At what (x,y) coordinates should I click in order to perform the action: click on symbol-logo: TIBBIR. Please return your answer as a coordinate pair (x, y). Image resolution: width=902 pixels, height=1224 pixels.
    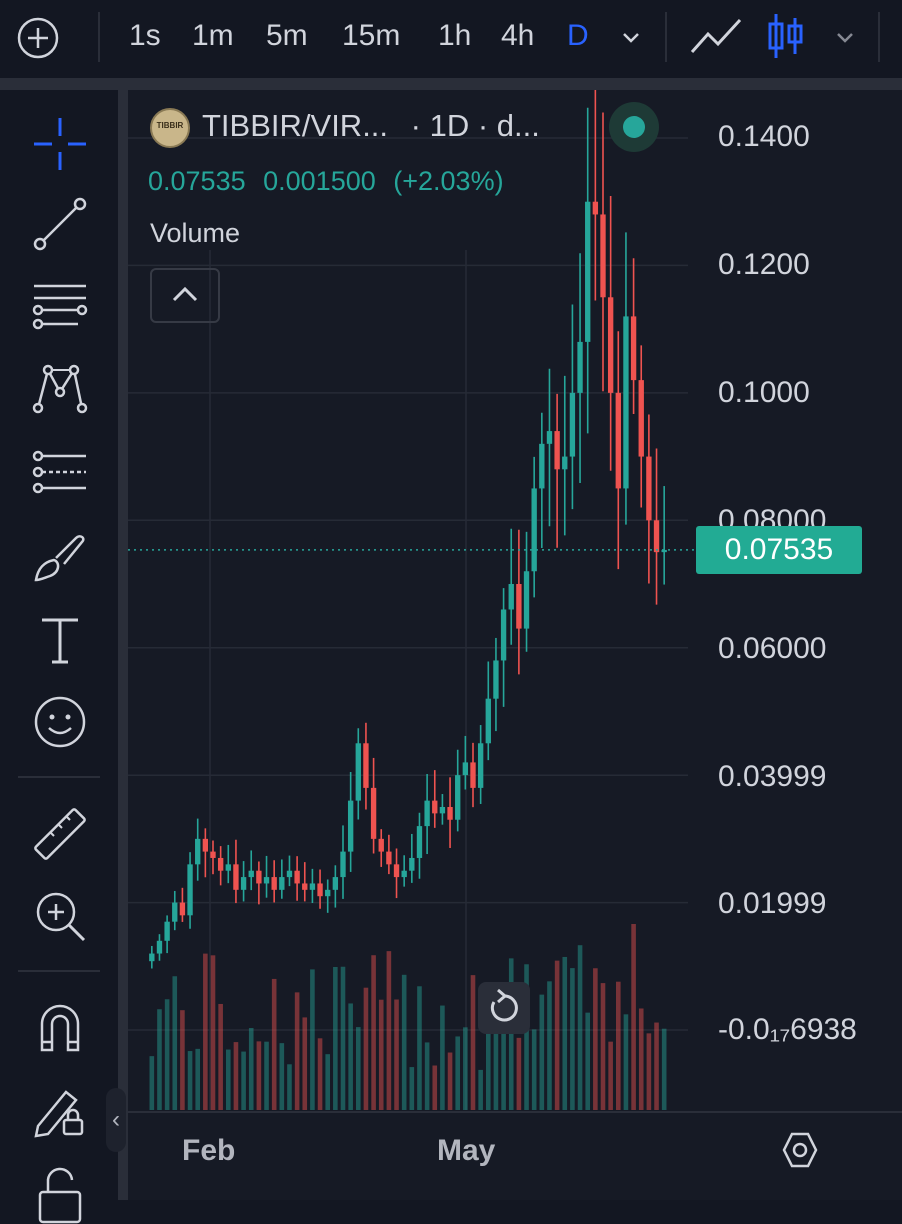
    Looking at the image, I should click on (170, 128).